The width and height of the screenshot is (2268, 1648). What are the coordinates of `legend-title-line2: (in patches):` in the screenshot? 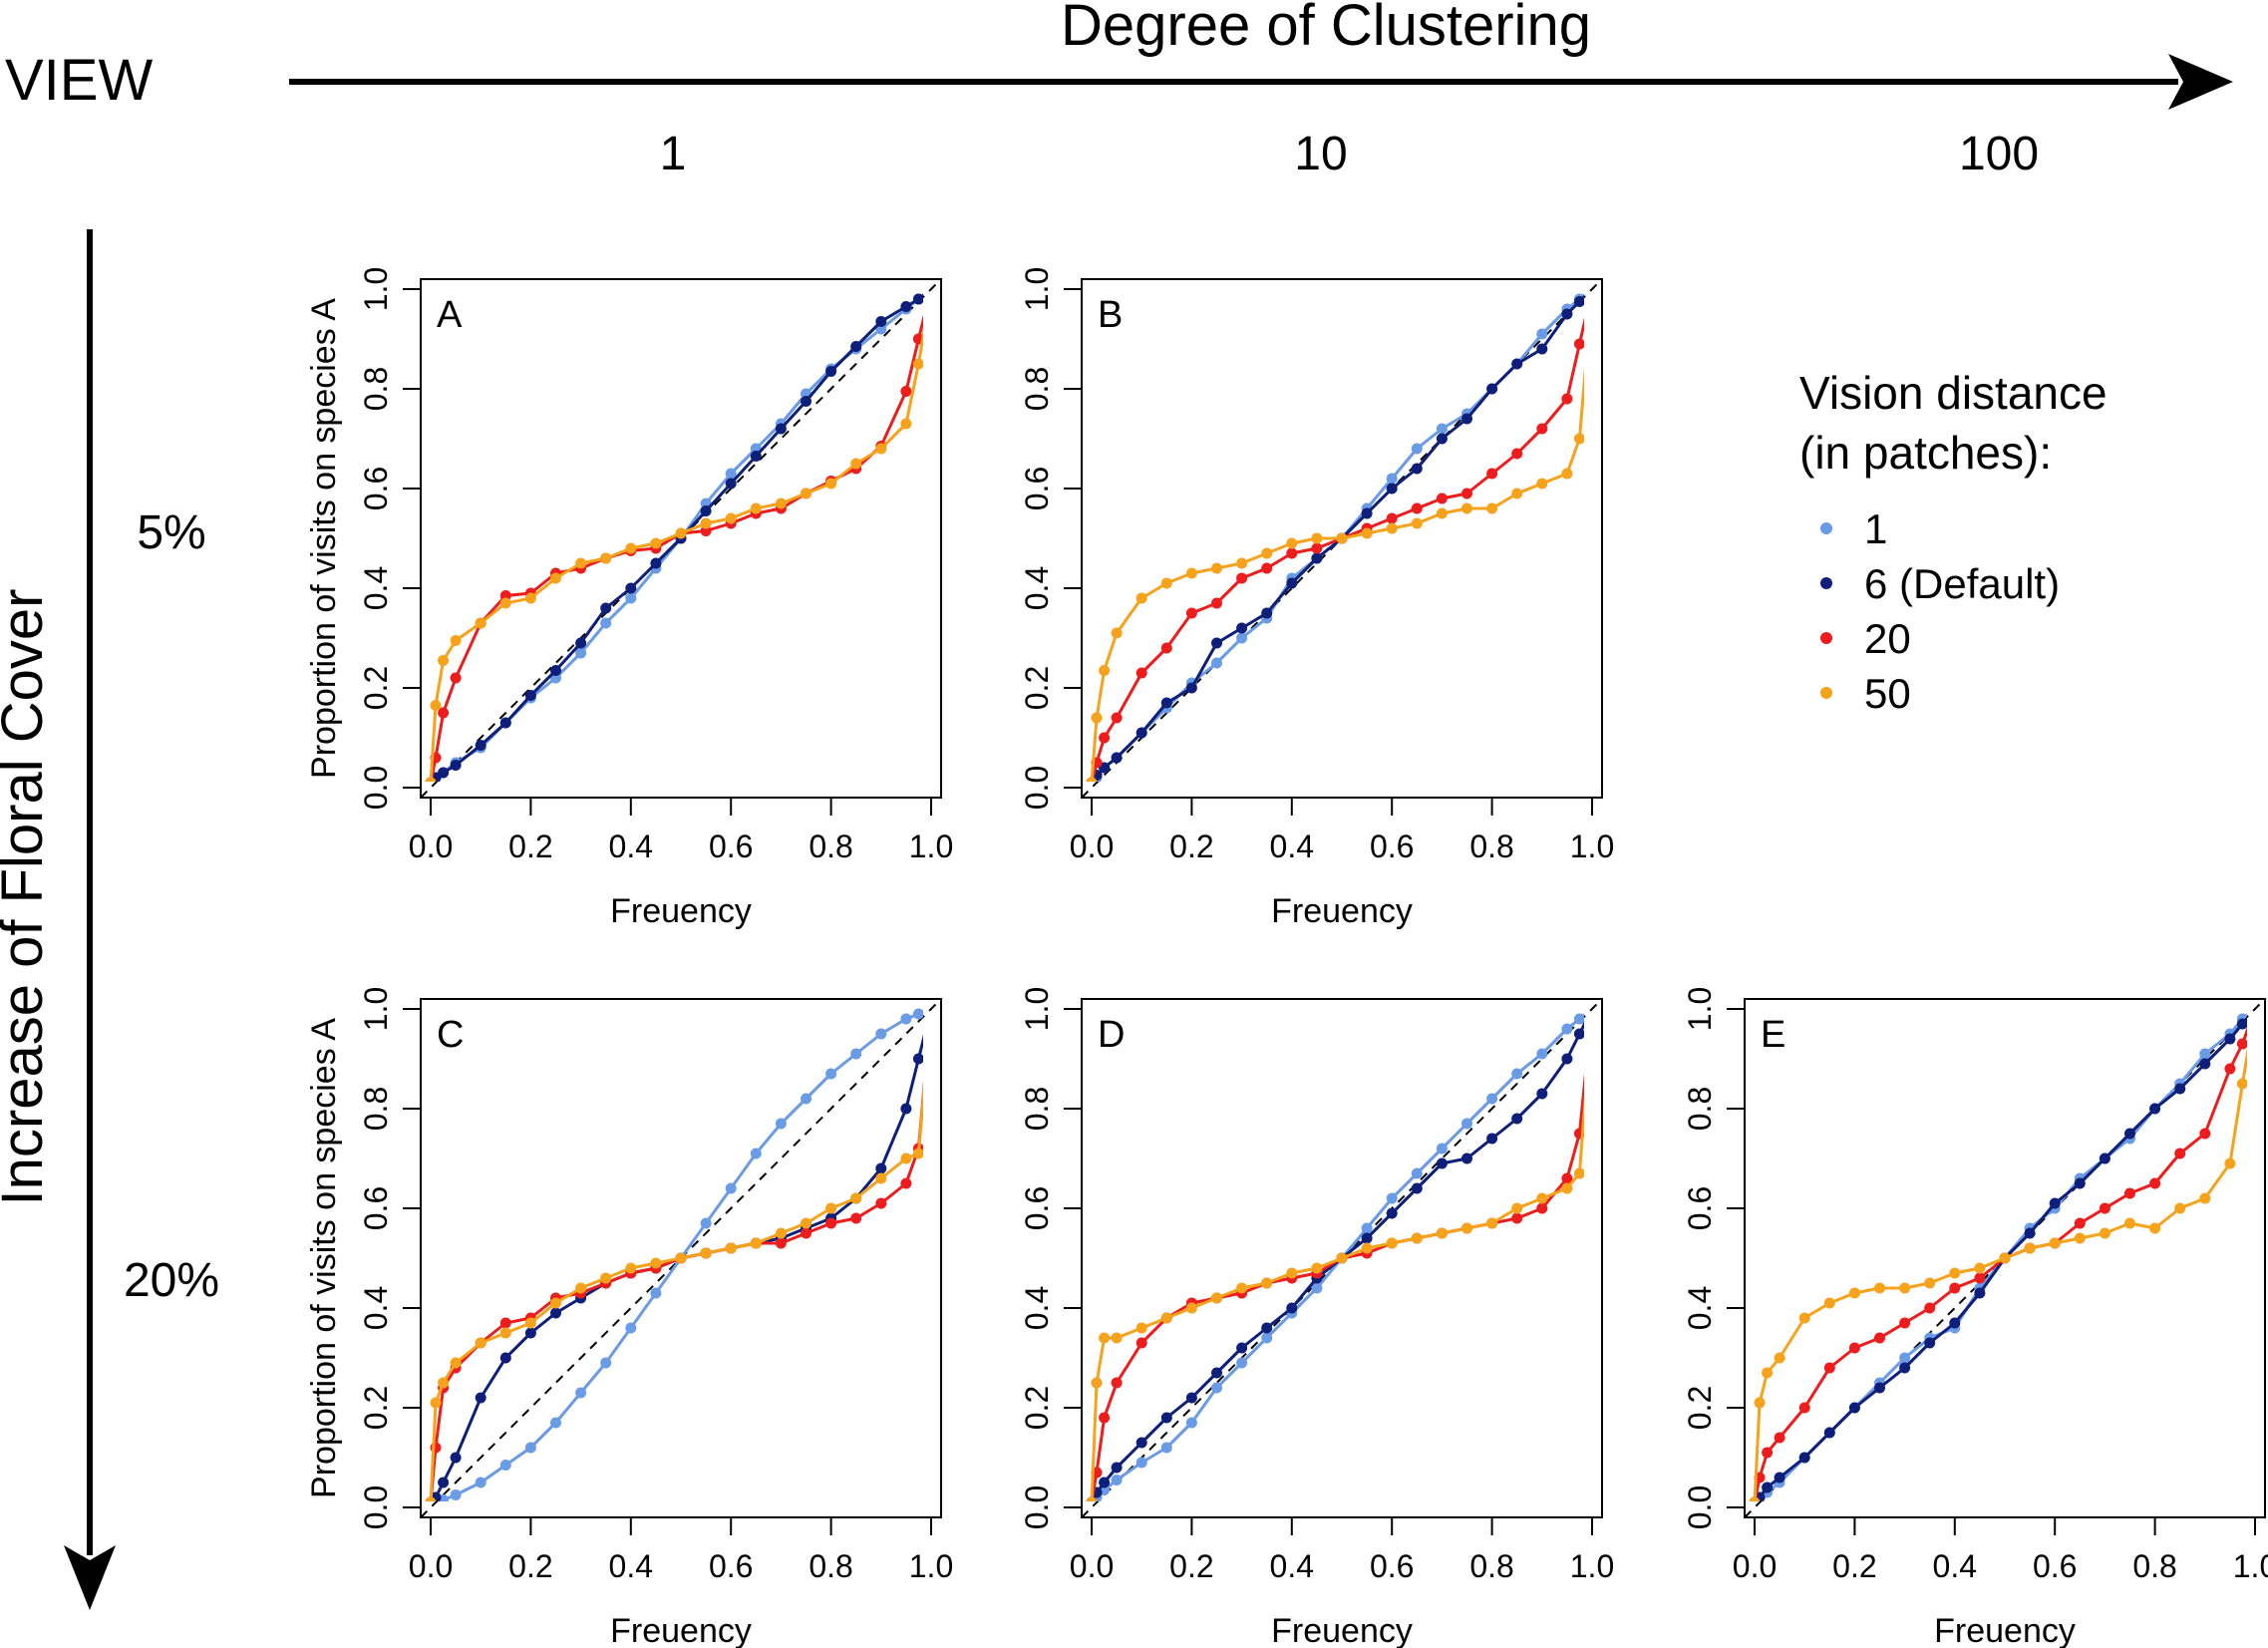 It's located at (1925, 453).